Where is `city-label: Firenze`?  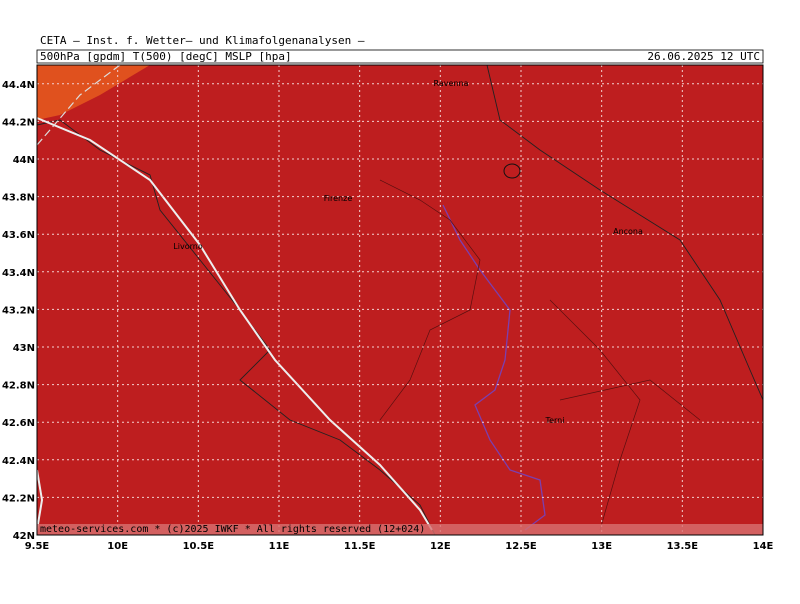 city-label: Firenze is located at coordinates (338, 198).